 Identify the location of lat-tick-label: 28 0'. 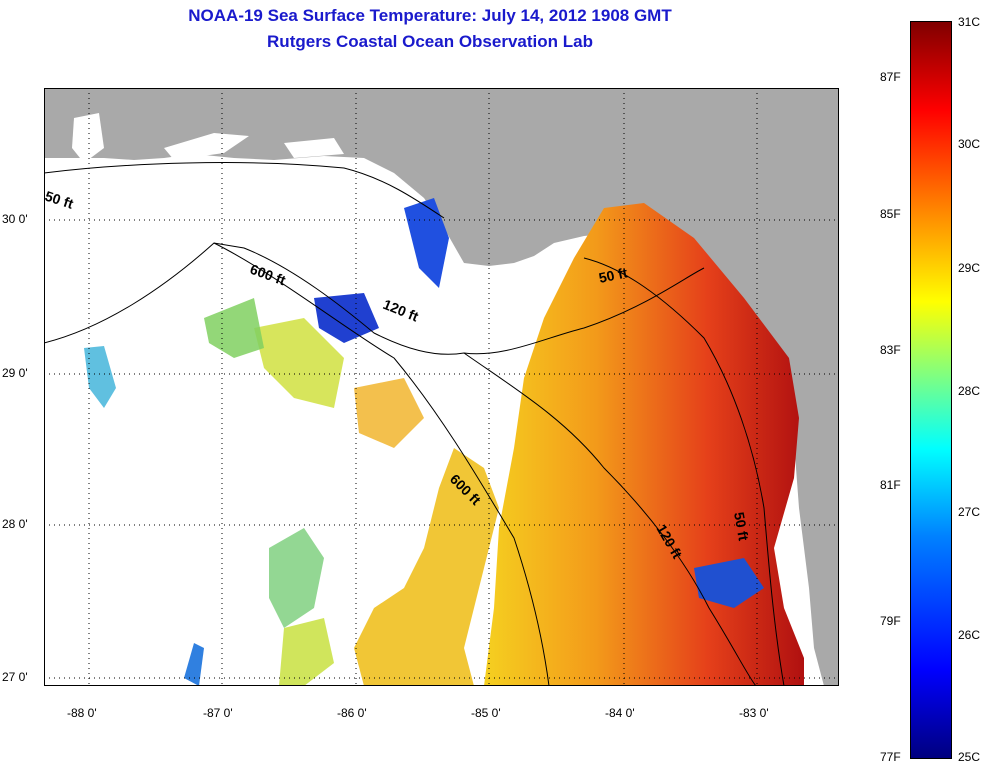
(15, 524).